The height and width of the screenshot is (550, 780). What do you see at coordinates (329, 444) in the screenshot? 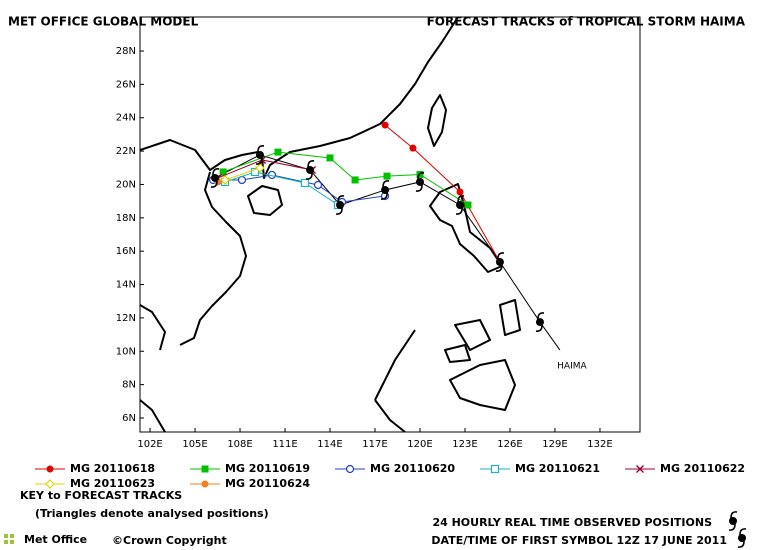
I see `x-tick-label: 114E` at bounding box center [329, 444].